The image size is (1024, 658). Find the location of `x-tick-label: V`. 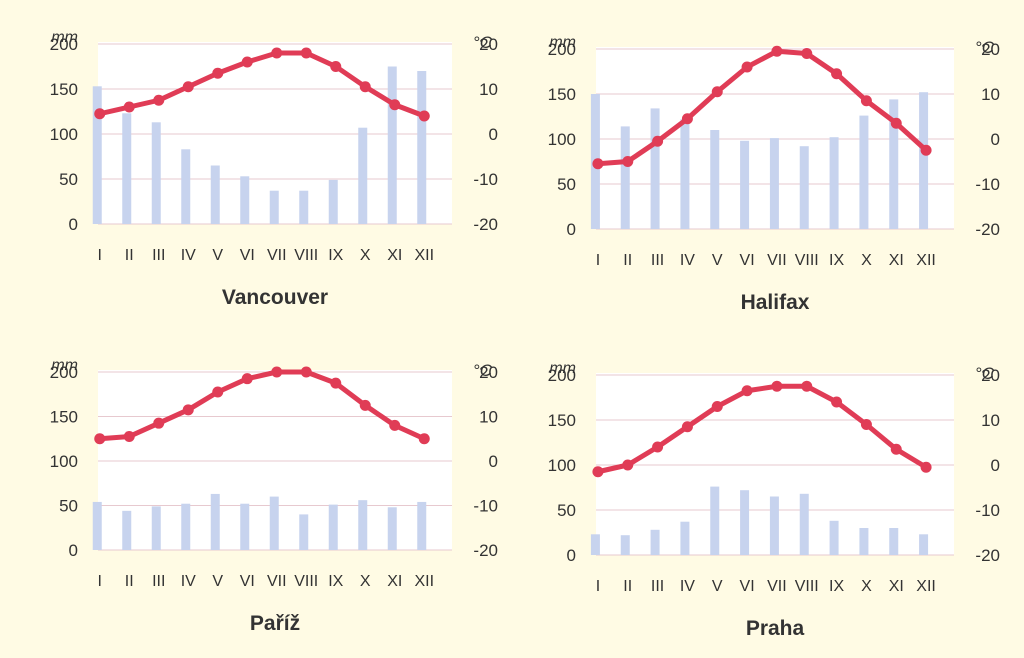

x-tick-label: V is located at coordinates (717, 586).